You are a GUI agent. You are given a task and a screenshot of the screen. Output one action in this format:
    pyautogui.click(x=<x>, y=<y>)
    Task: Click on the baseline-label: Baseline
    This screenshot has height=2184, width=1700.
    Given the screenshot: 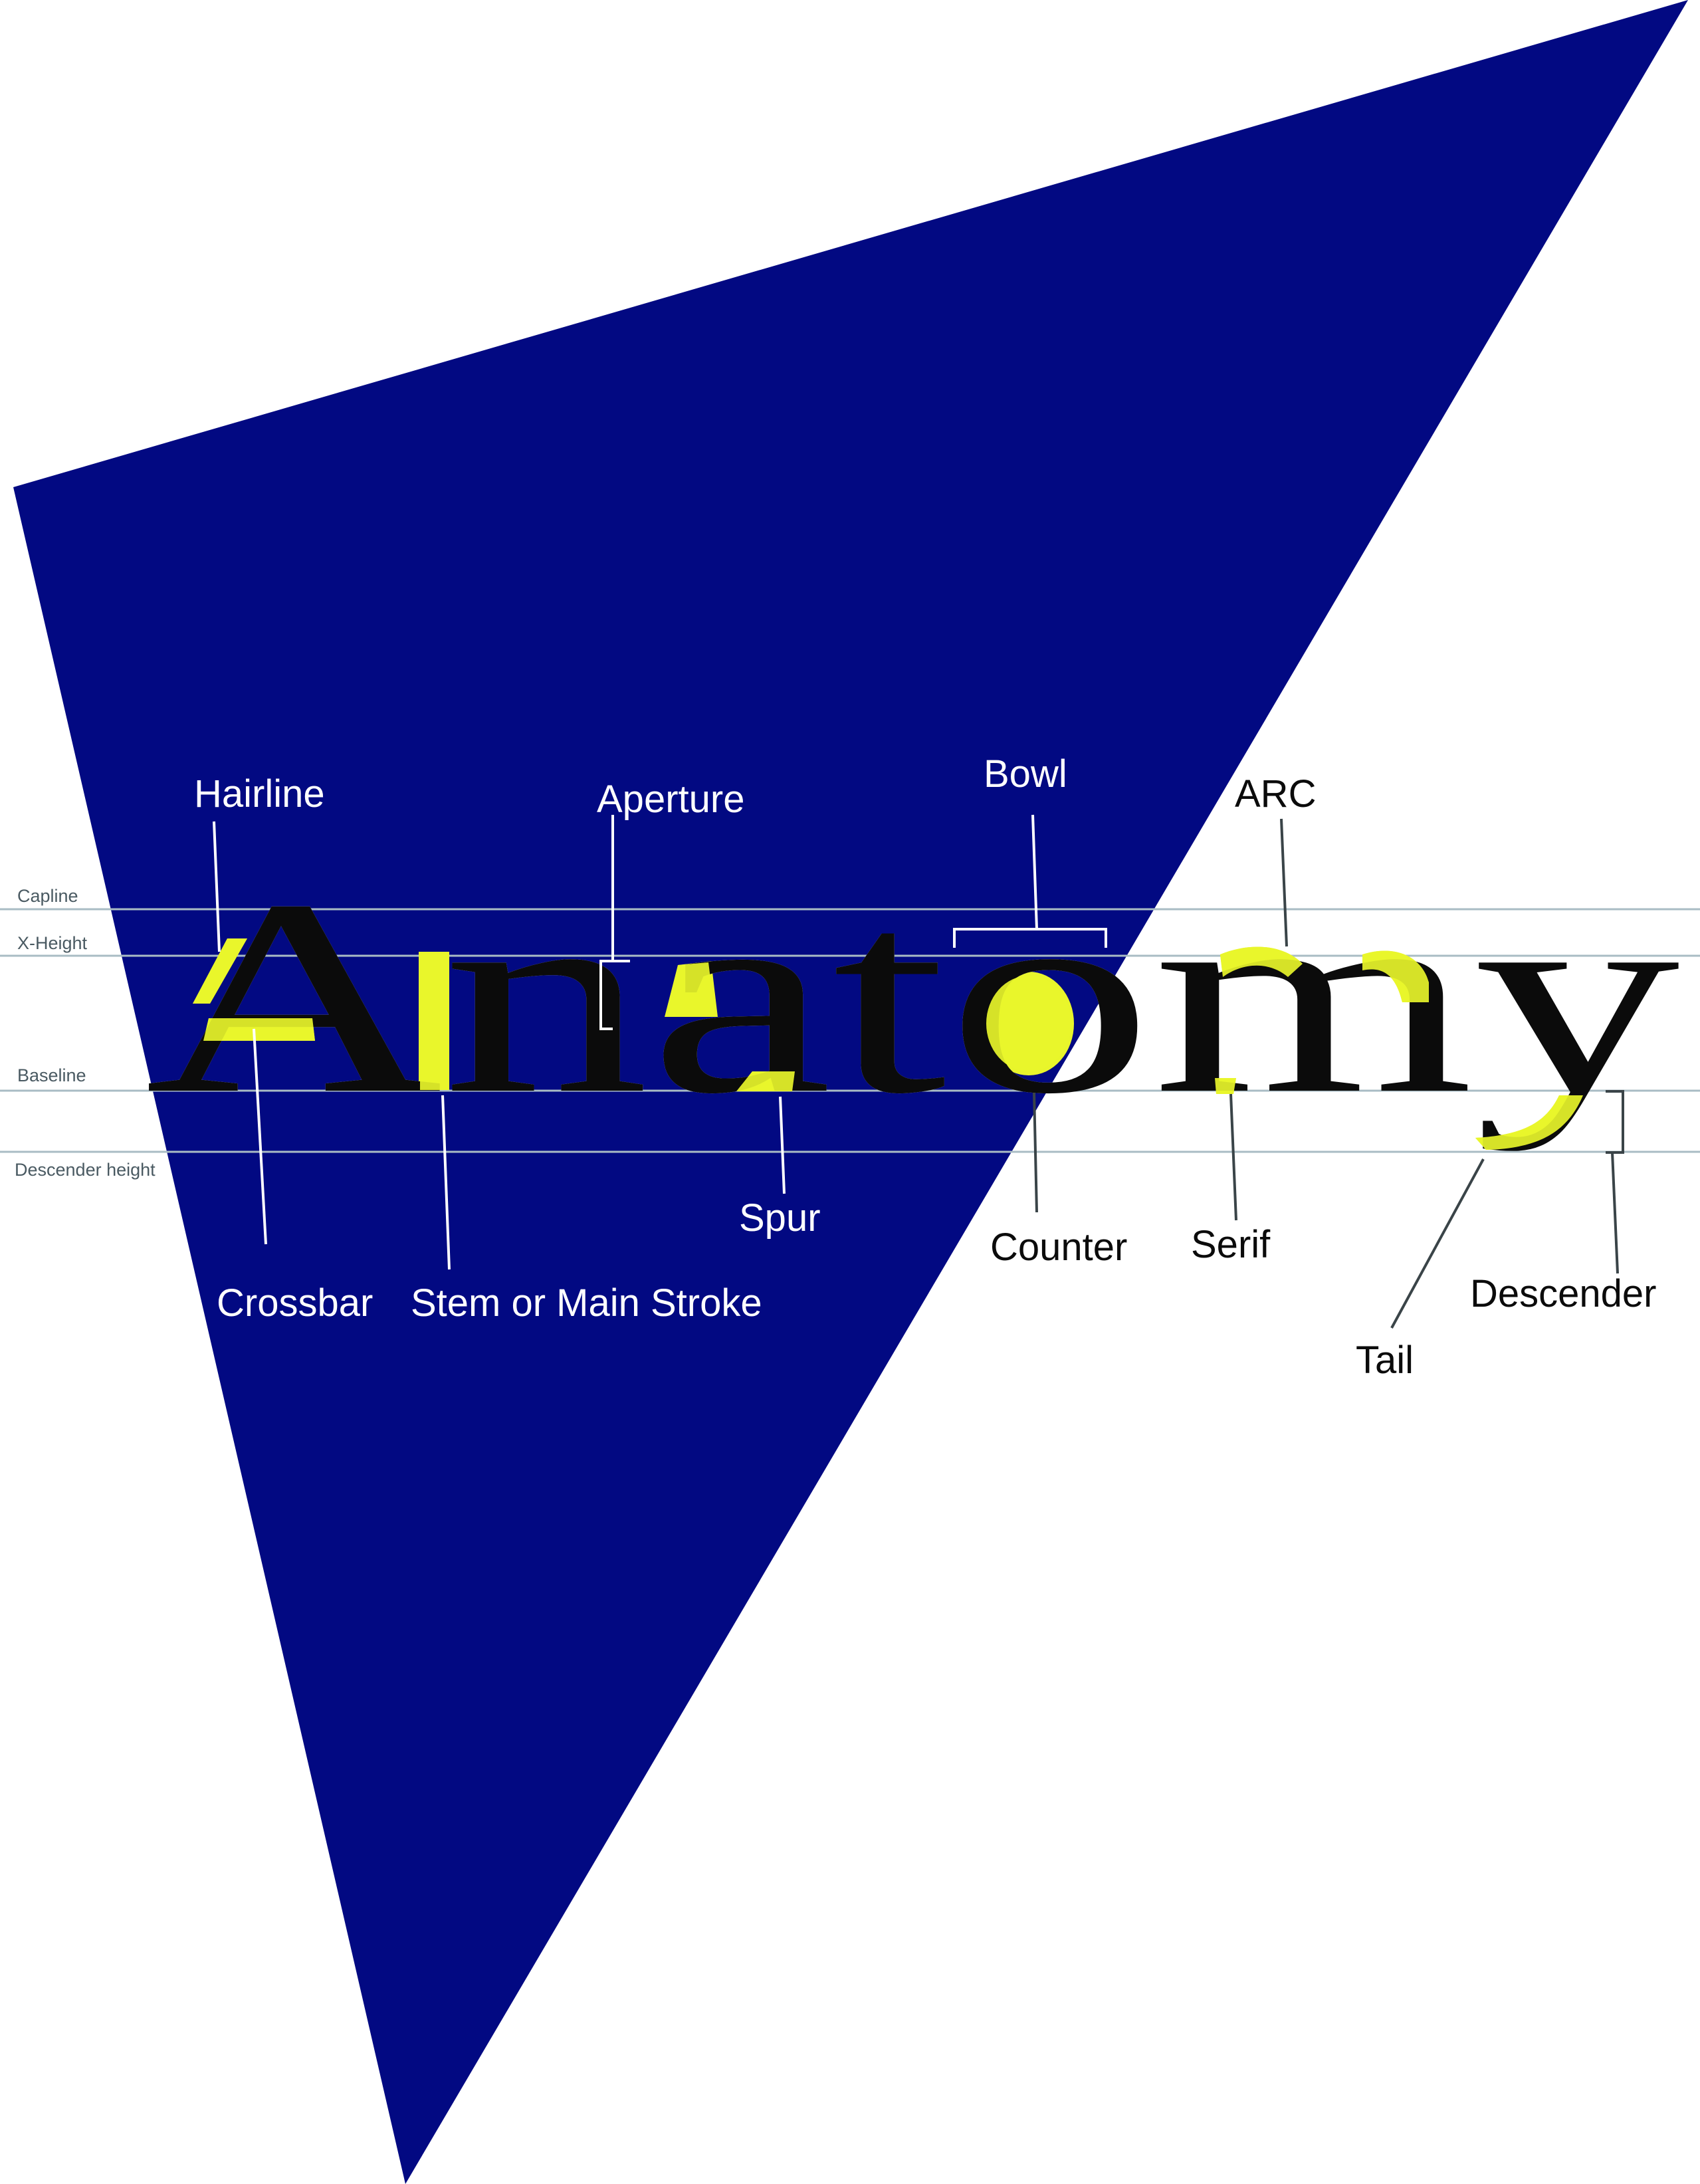 What is the action you would take?
    pyautogui.click(x=51, y=1075)
    